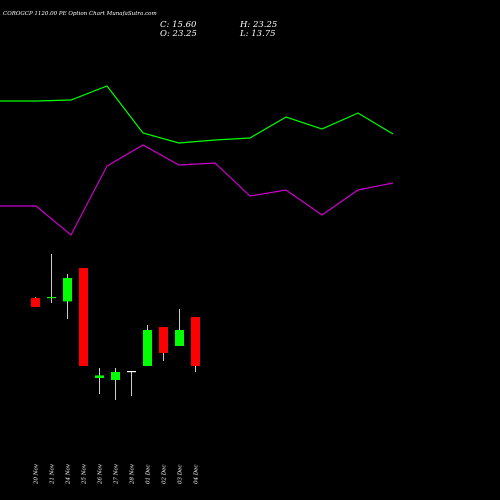  What do you see at coordinates (101, 474) in the screenshot?
I see `x-tick-label-4: 26 Nov` at bounding box center [101, 474].